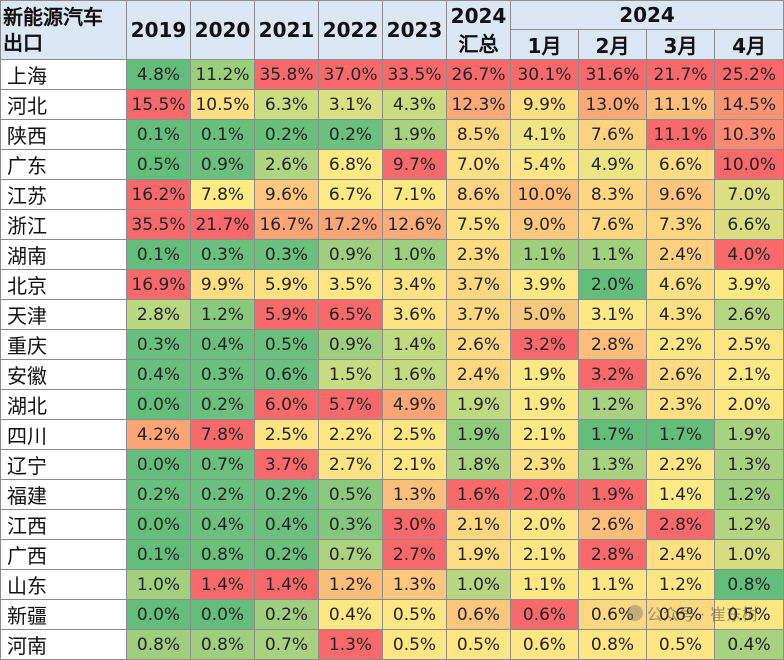  What do you see at coordinates (350, 254) in the screenshot?
I see `value-cell: 0.9%` at bounding box center [350, 254].